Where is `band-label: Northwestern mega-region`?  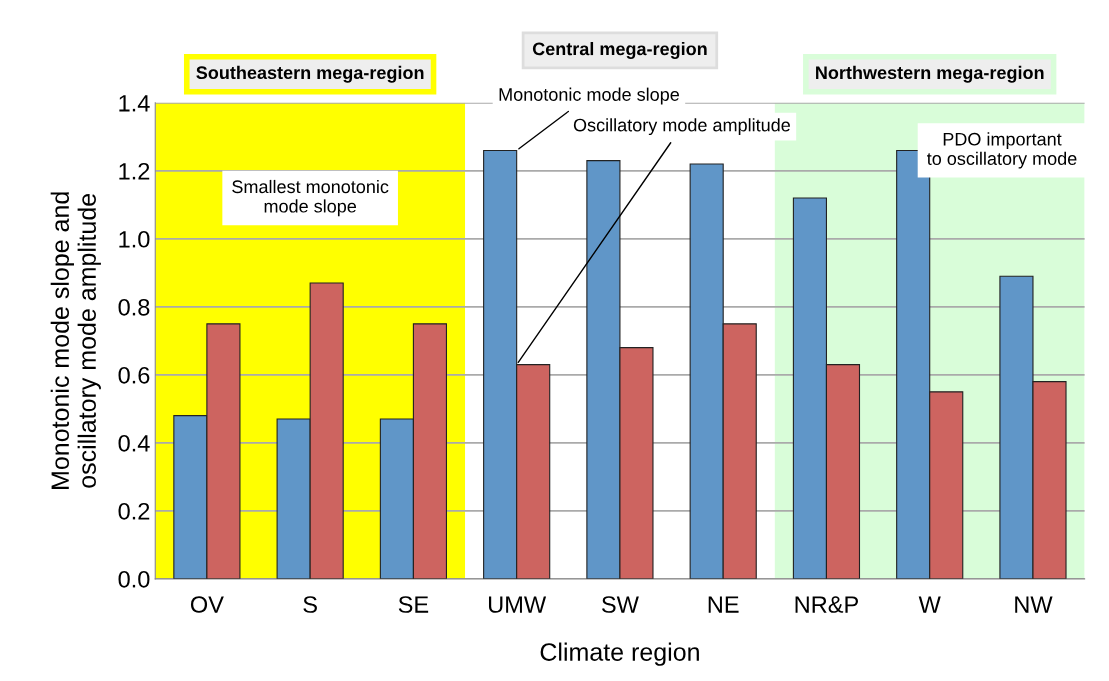 band-label: Northwestern mega-region is located at coordinates (930, 74).